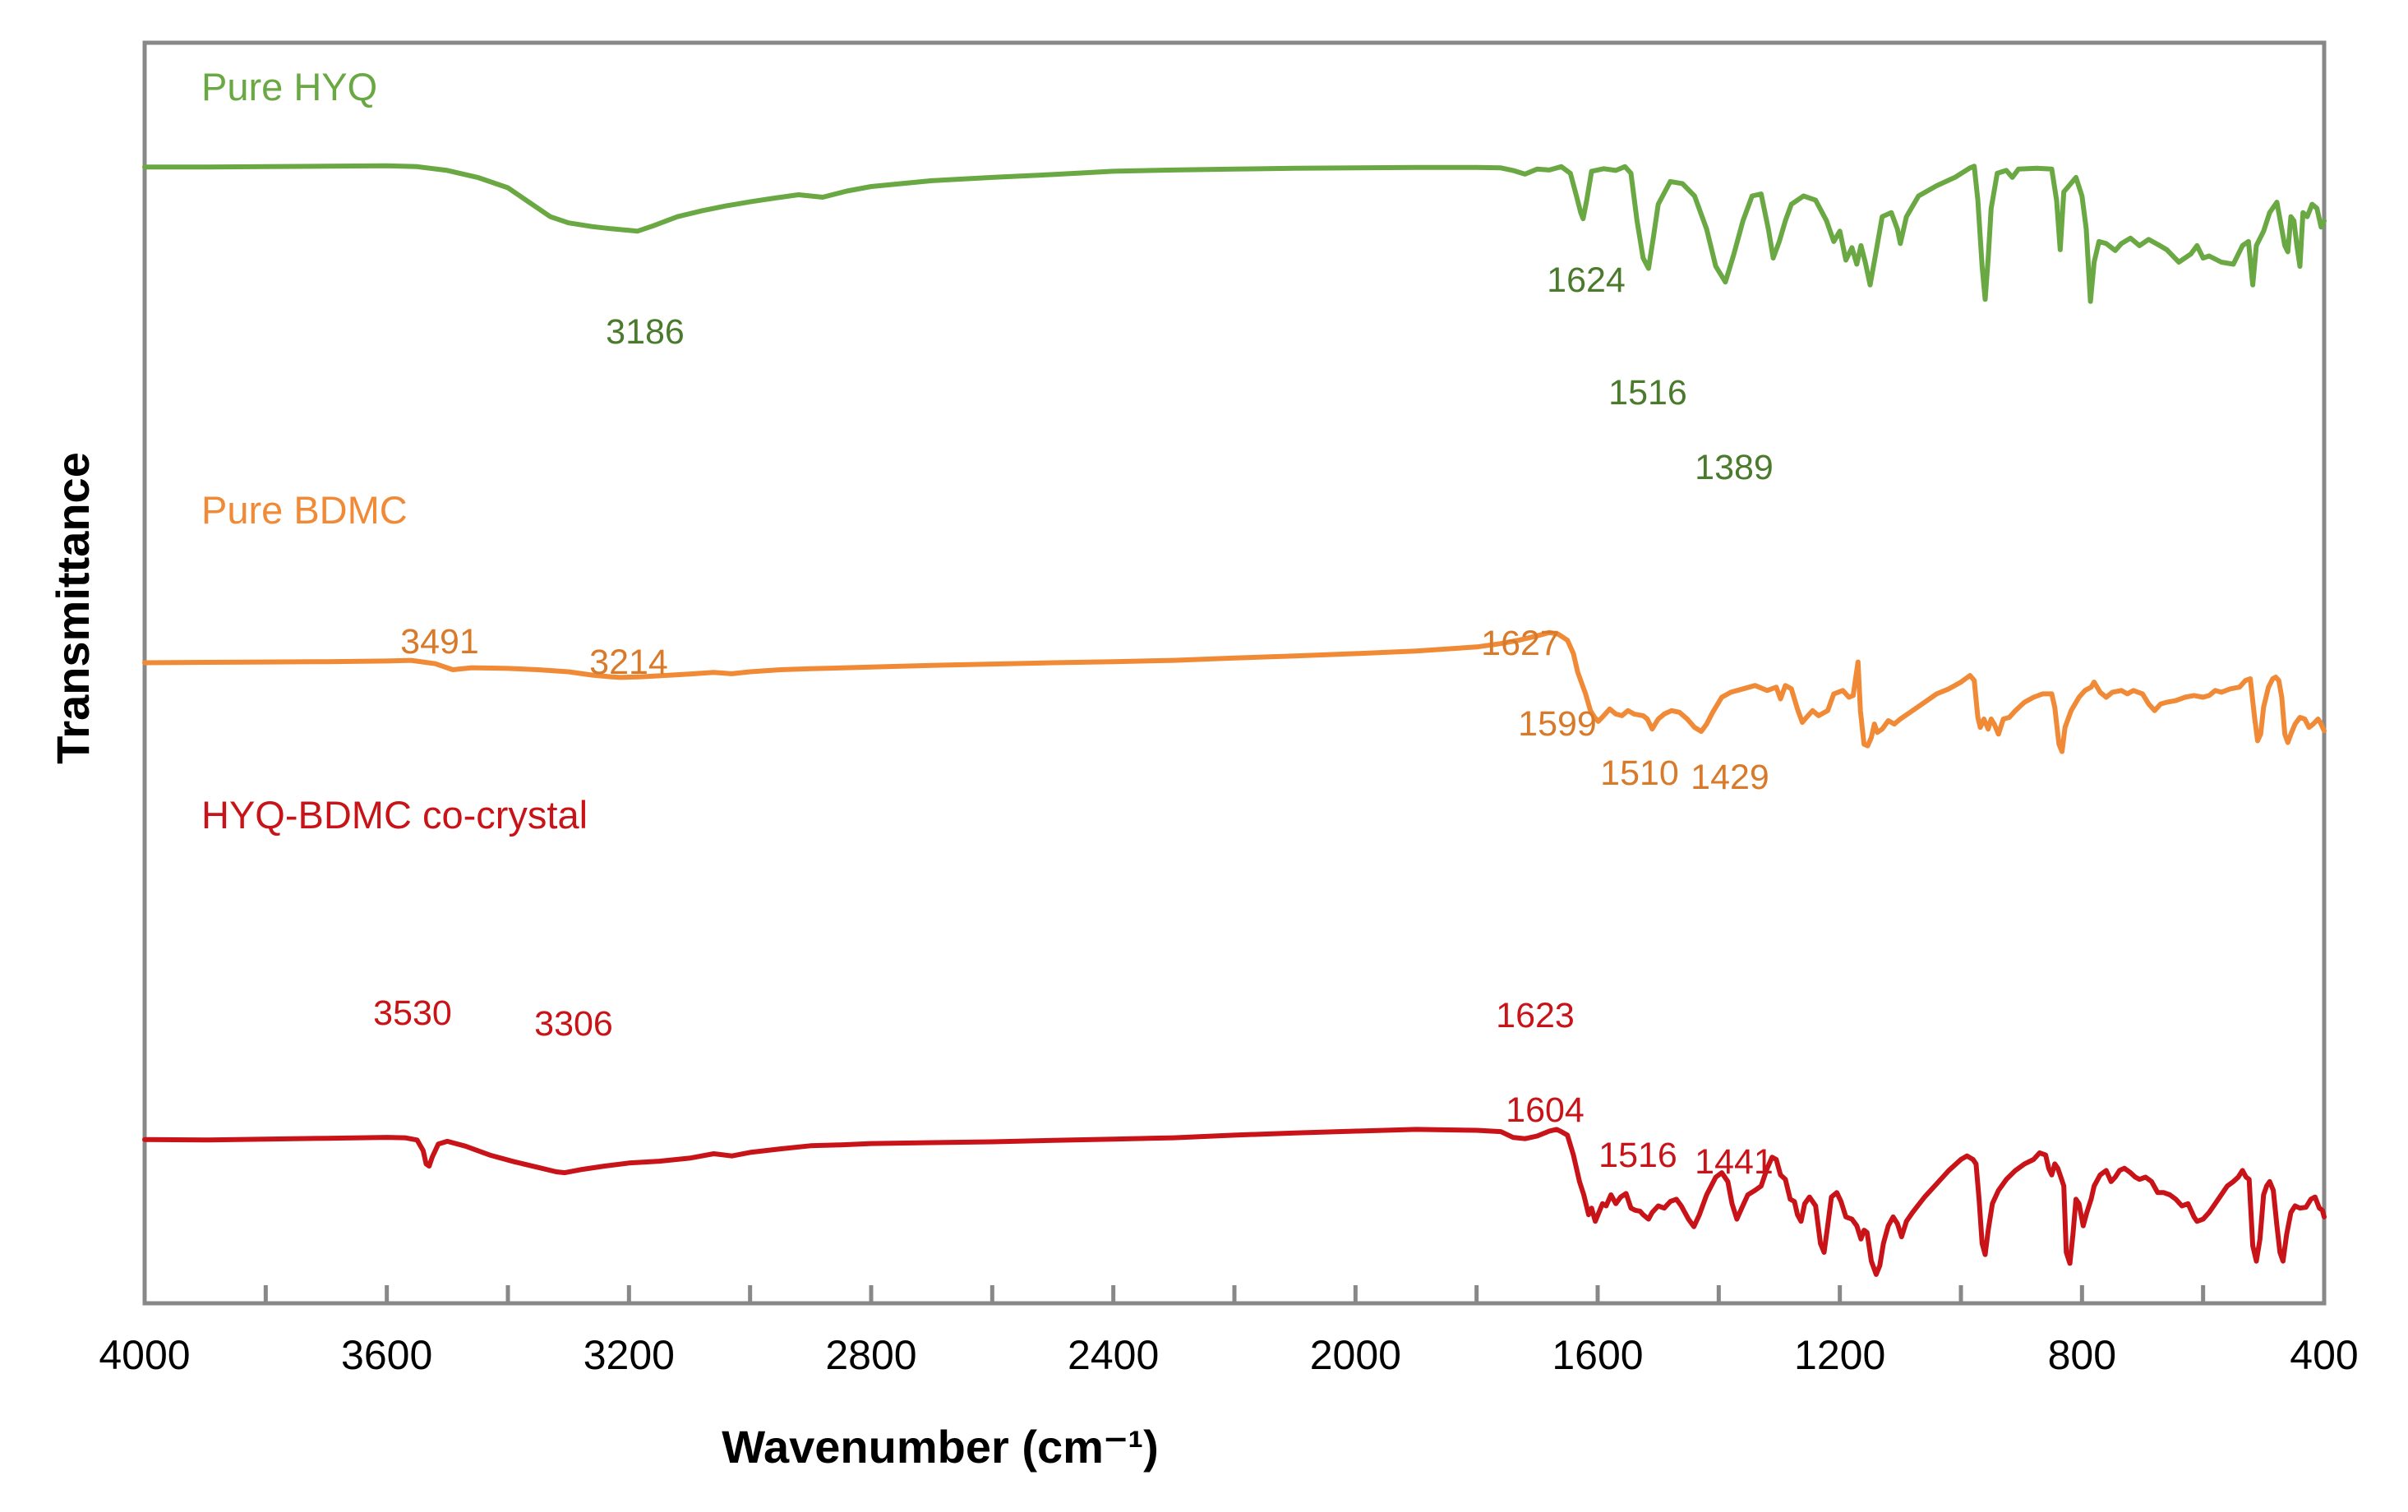  What do you see at coordinates (2324, 1355) in the screenshot?
I see `x-tick-label-400: 400` at bounding box center [2324, 1355].